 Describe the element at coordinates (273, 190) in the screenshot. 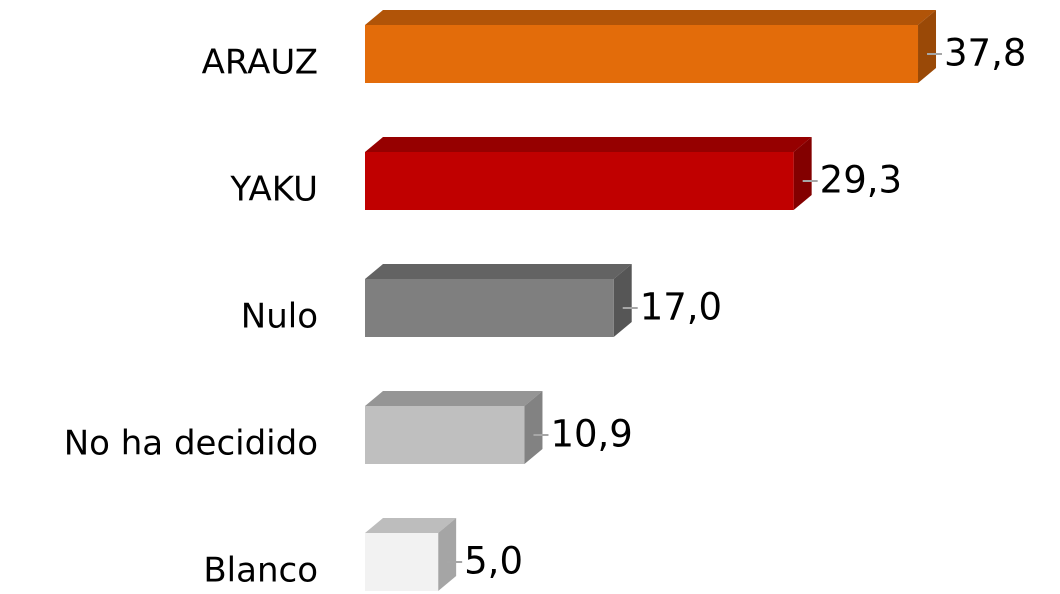

I see `y-tick-label: YAKU` at that location.